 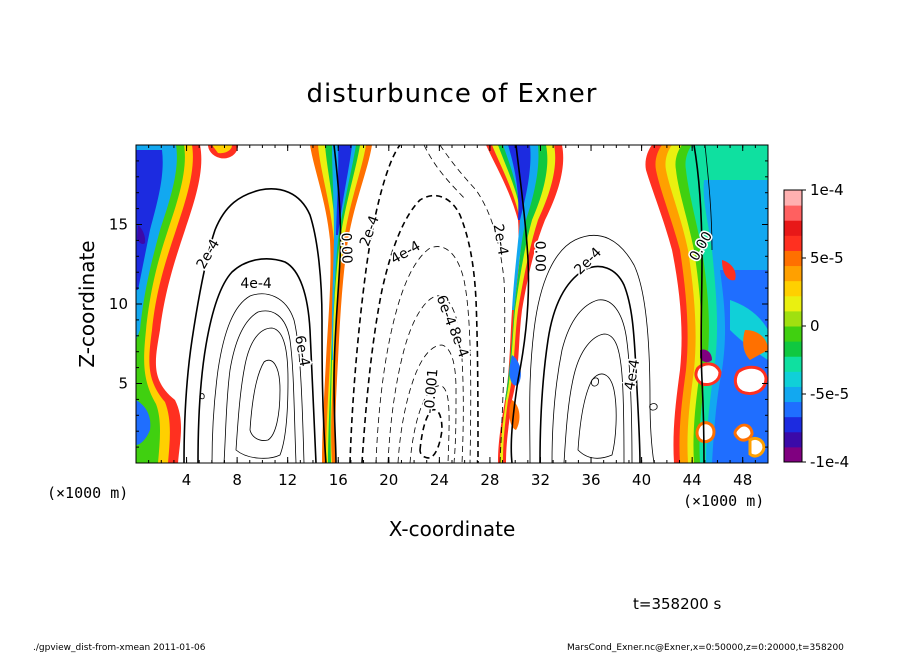 What do you see at coordinates (123, 384) in the screenshot?
I see `y-tick-label: 5` at bounding box center [123, 384].